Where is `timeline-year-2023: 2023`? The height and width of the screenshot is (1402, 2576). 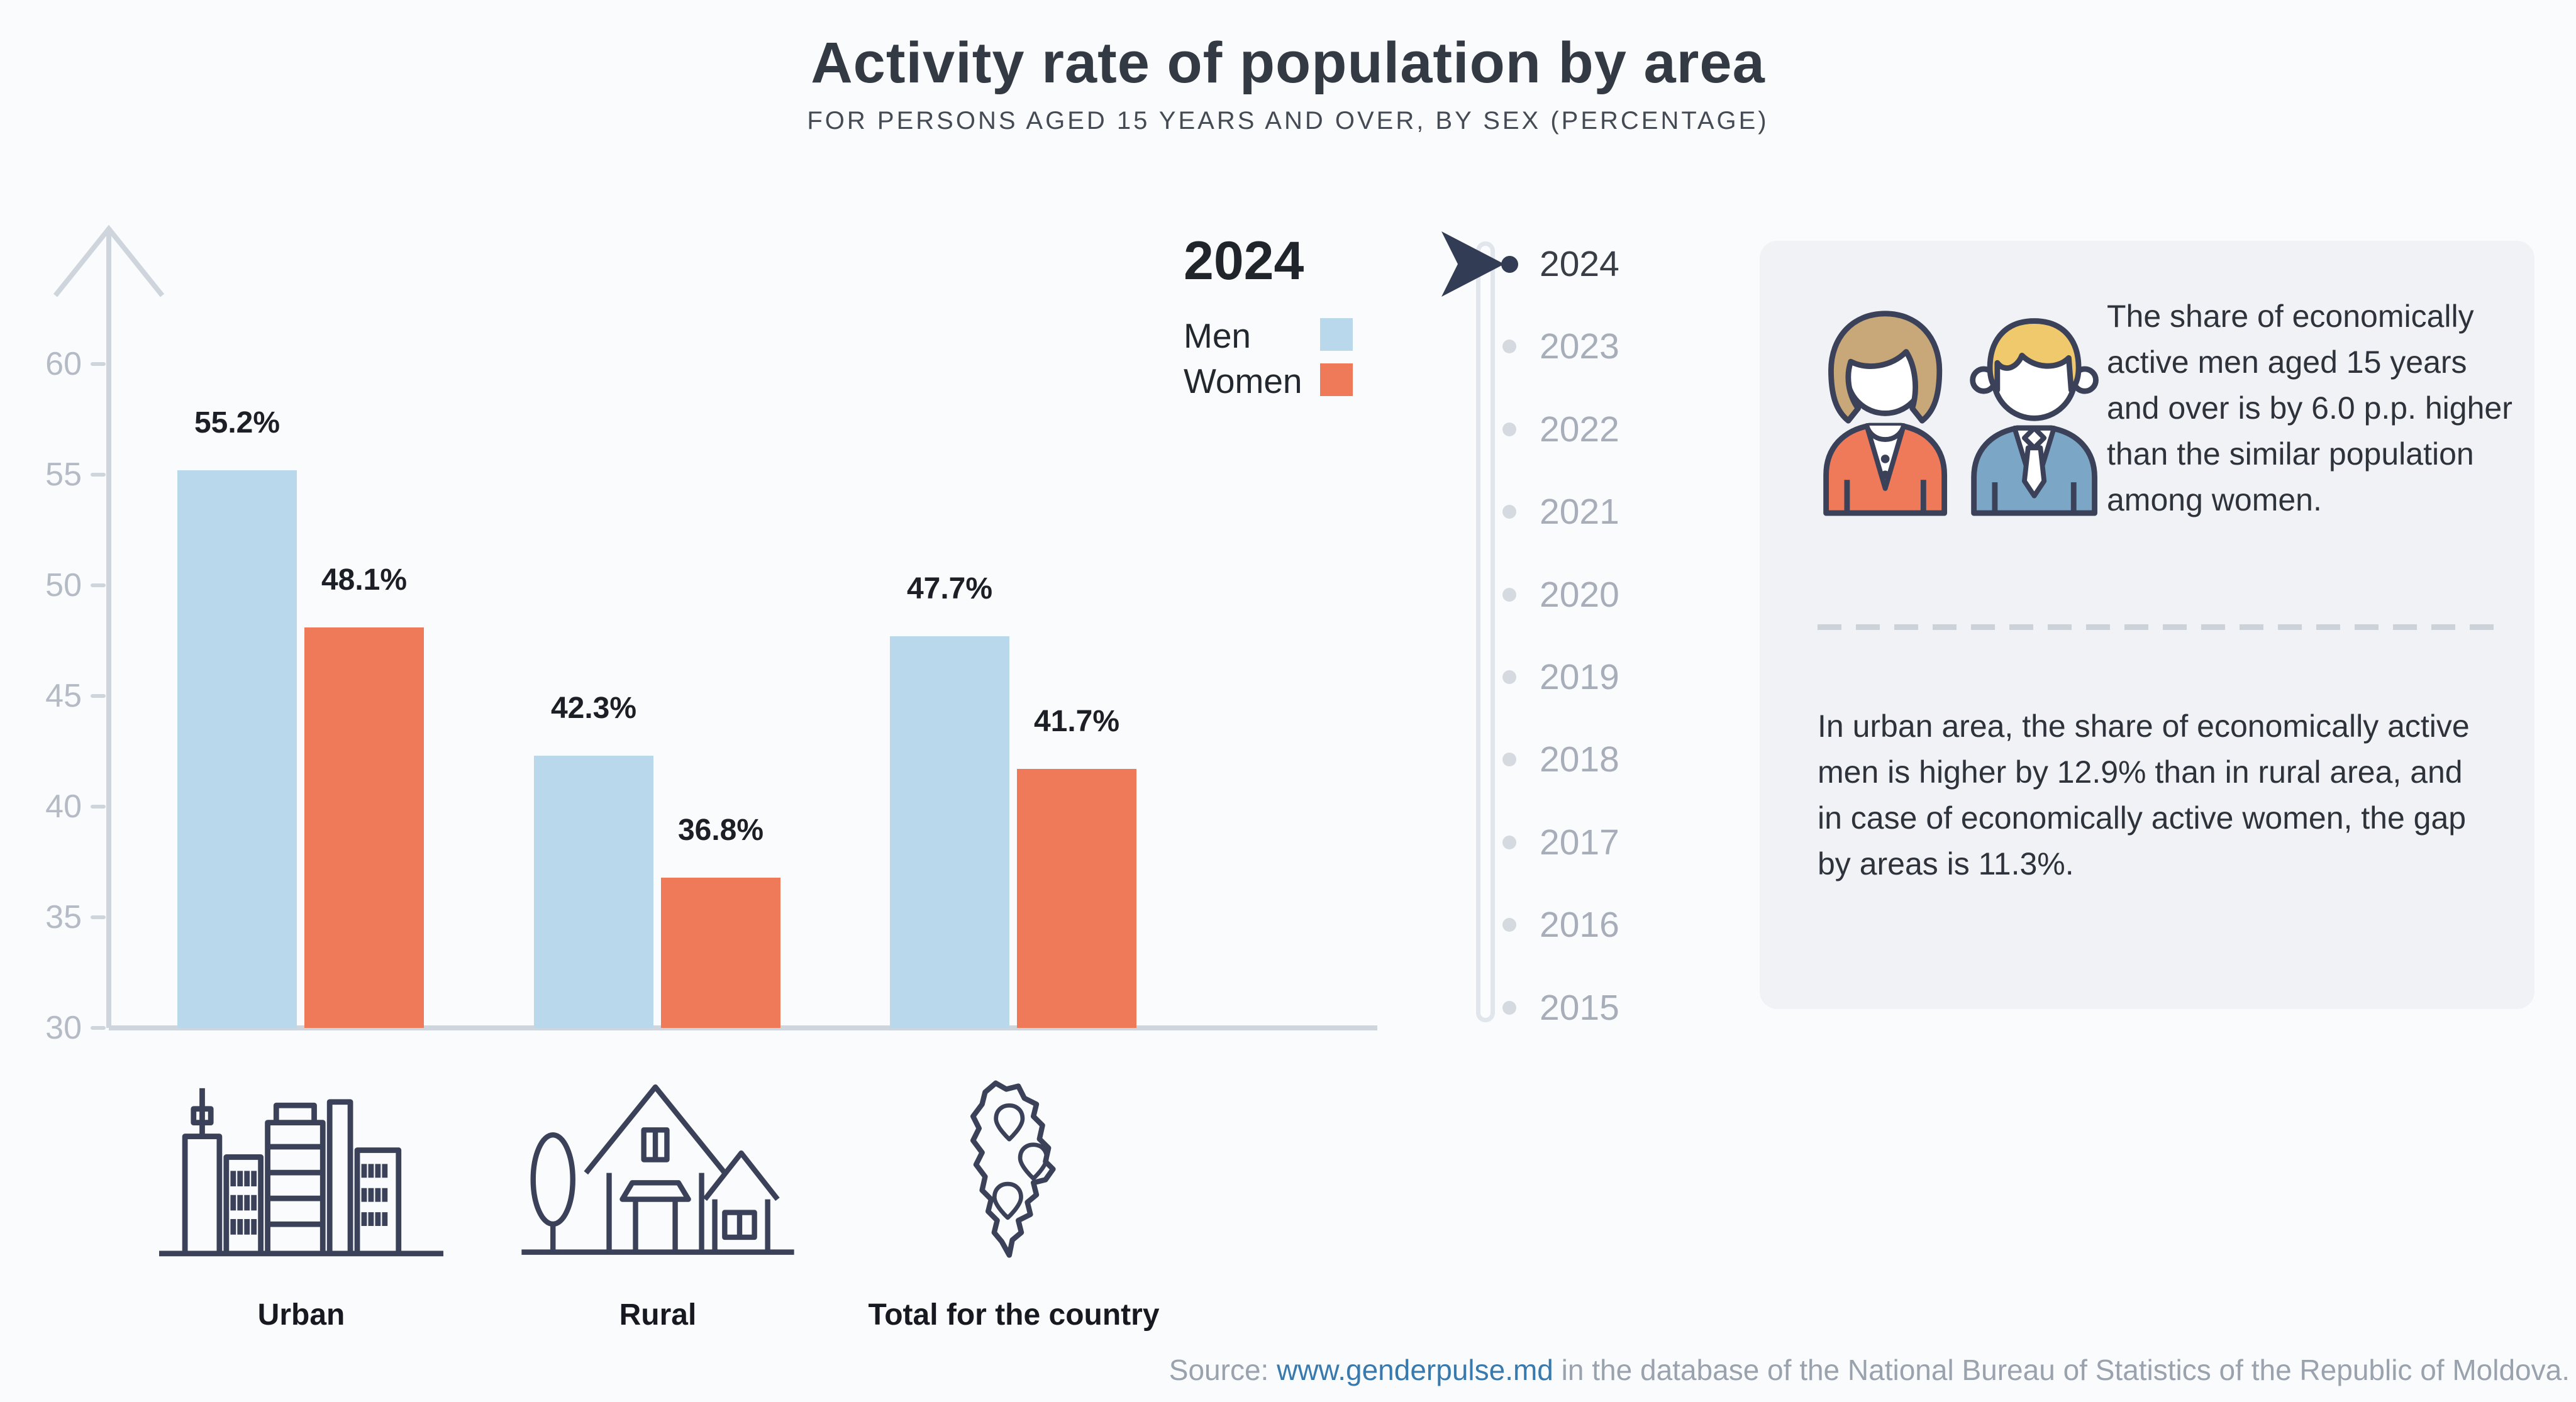 timeline-year-2023: 2023 is located at coordinates (1579, 347).